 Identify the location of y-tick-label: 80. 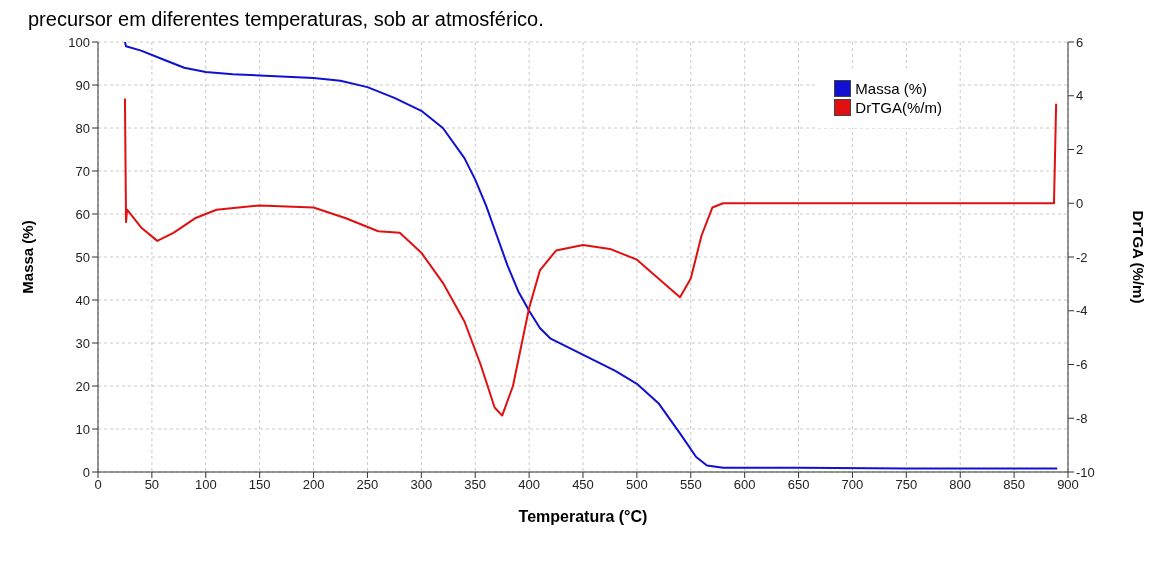
(82, 128).